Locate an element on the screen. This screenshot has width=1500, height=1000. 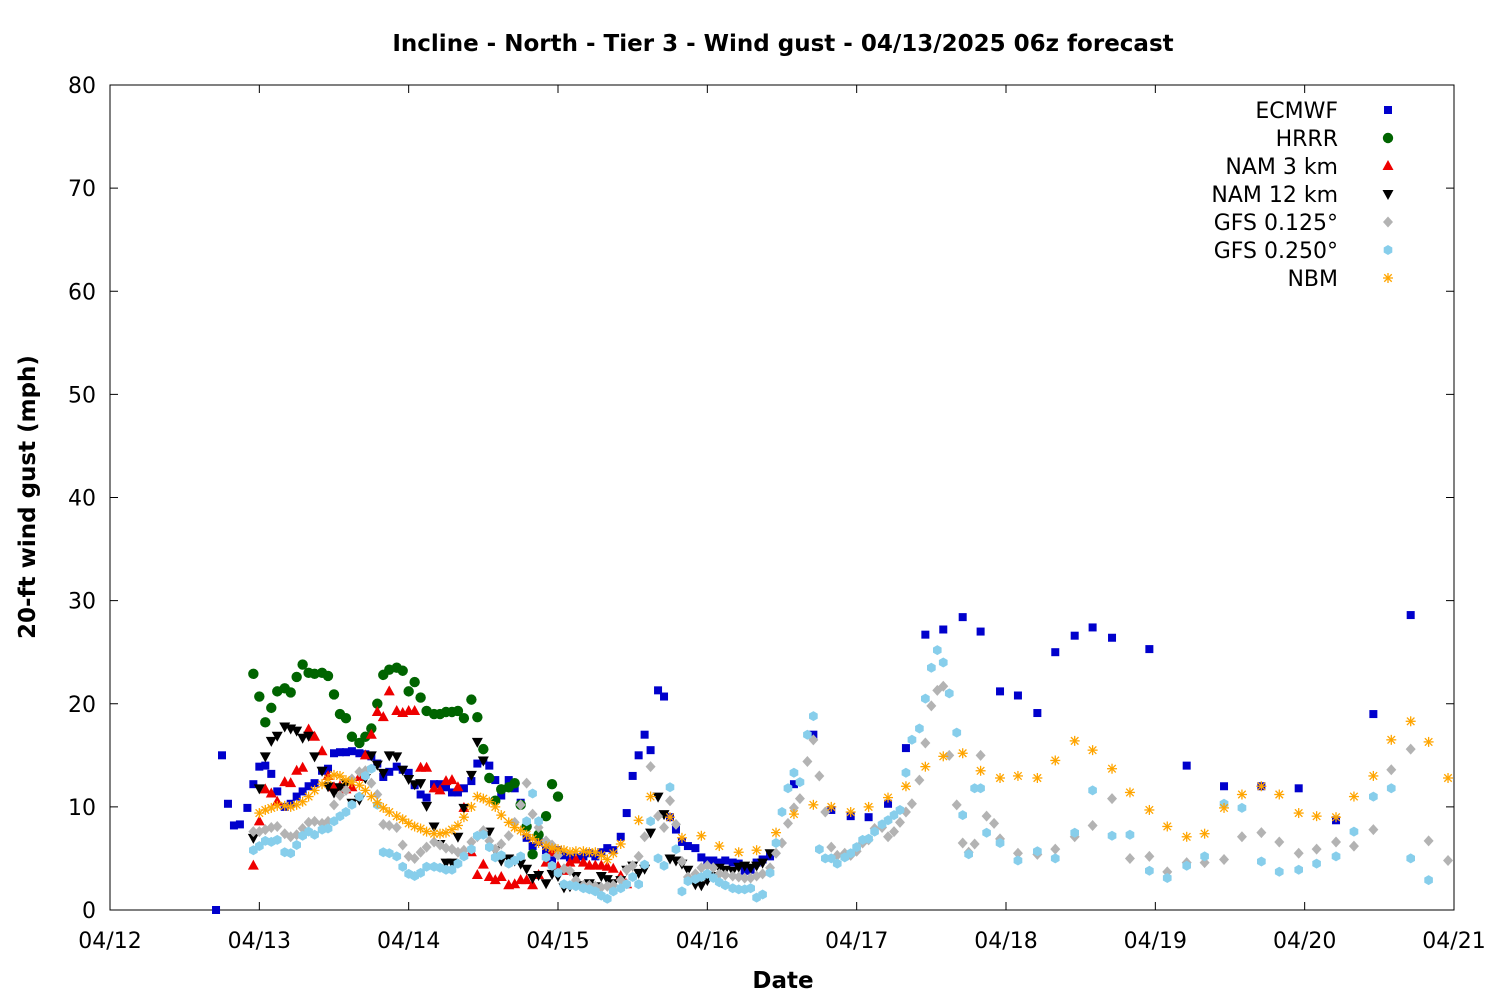
legend-marker is located at coordinates (1388, 250).